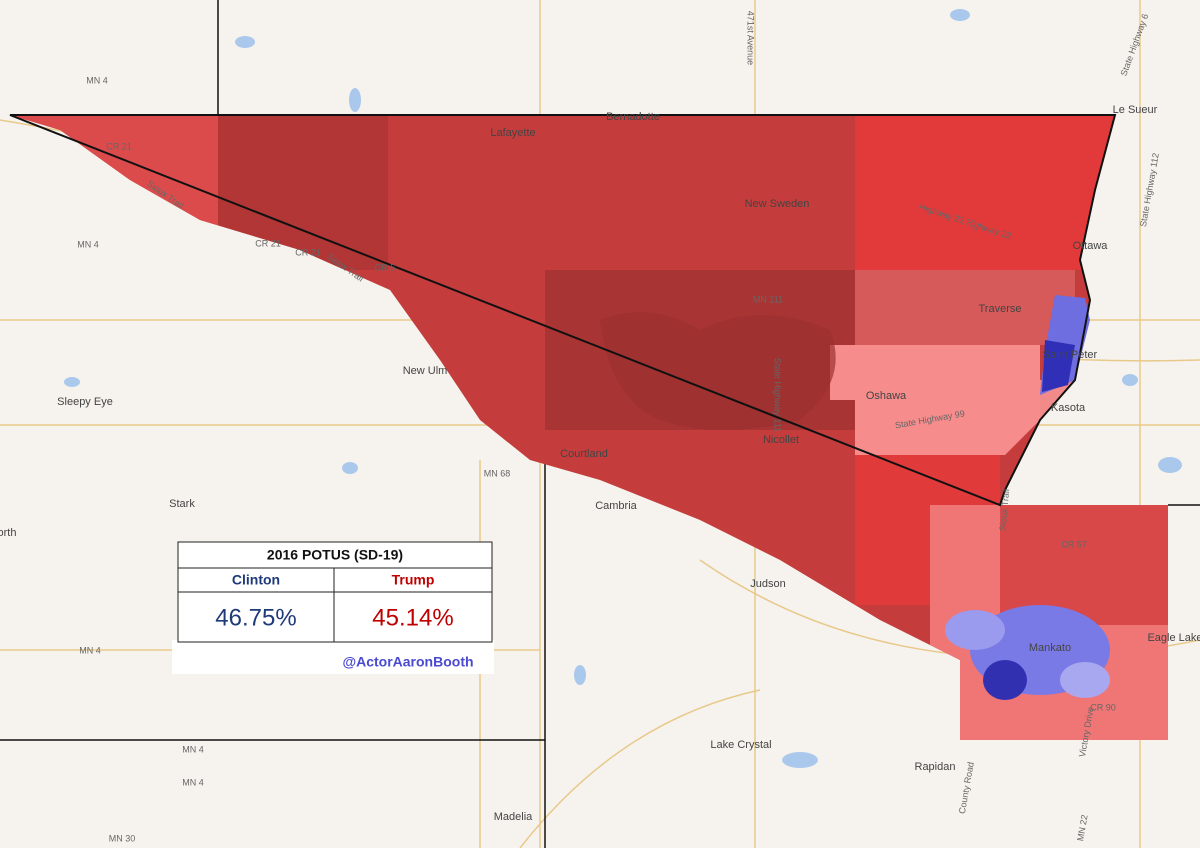 This screenshot has height=848, width=1200. What do you see at coordinates (255, 617) in the screenshot?
I see `candidate-share: 46.75%` at bounding box center [255, 617].